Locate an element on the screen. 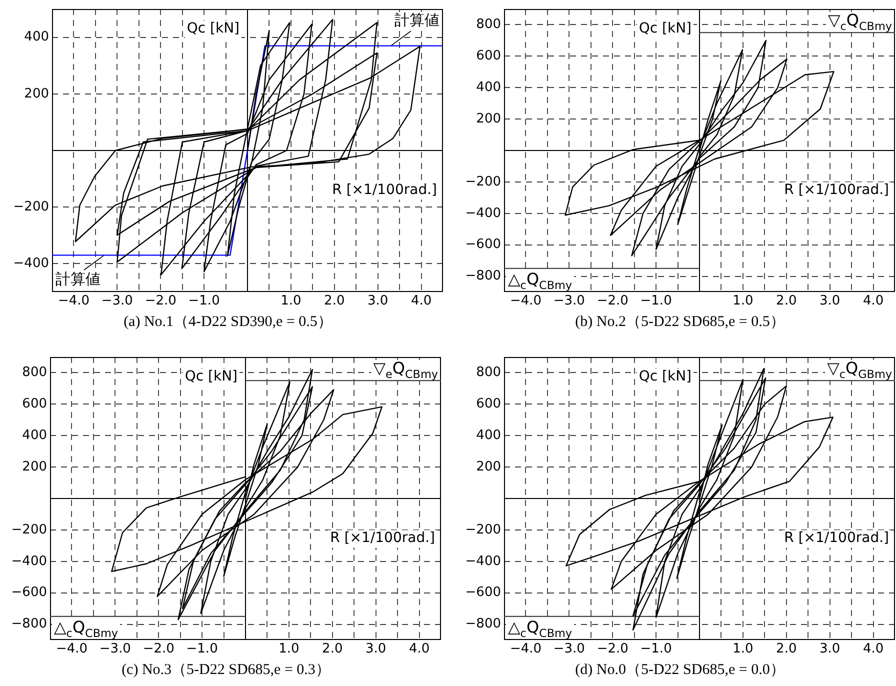 Image resolution: width=896 pixels, height=686 pixels. text: (d) No.0（5-D22 SD685,e = 0.0） is located at coordinates (680, 670).